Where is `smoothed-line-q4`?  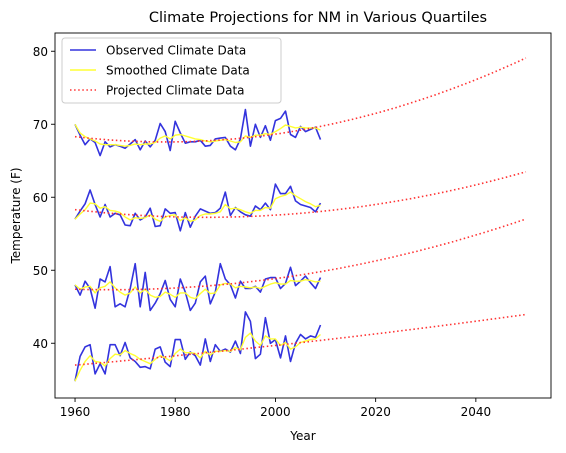
smoothed-line-q4 is located at coordinates (197, 135).